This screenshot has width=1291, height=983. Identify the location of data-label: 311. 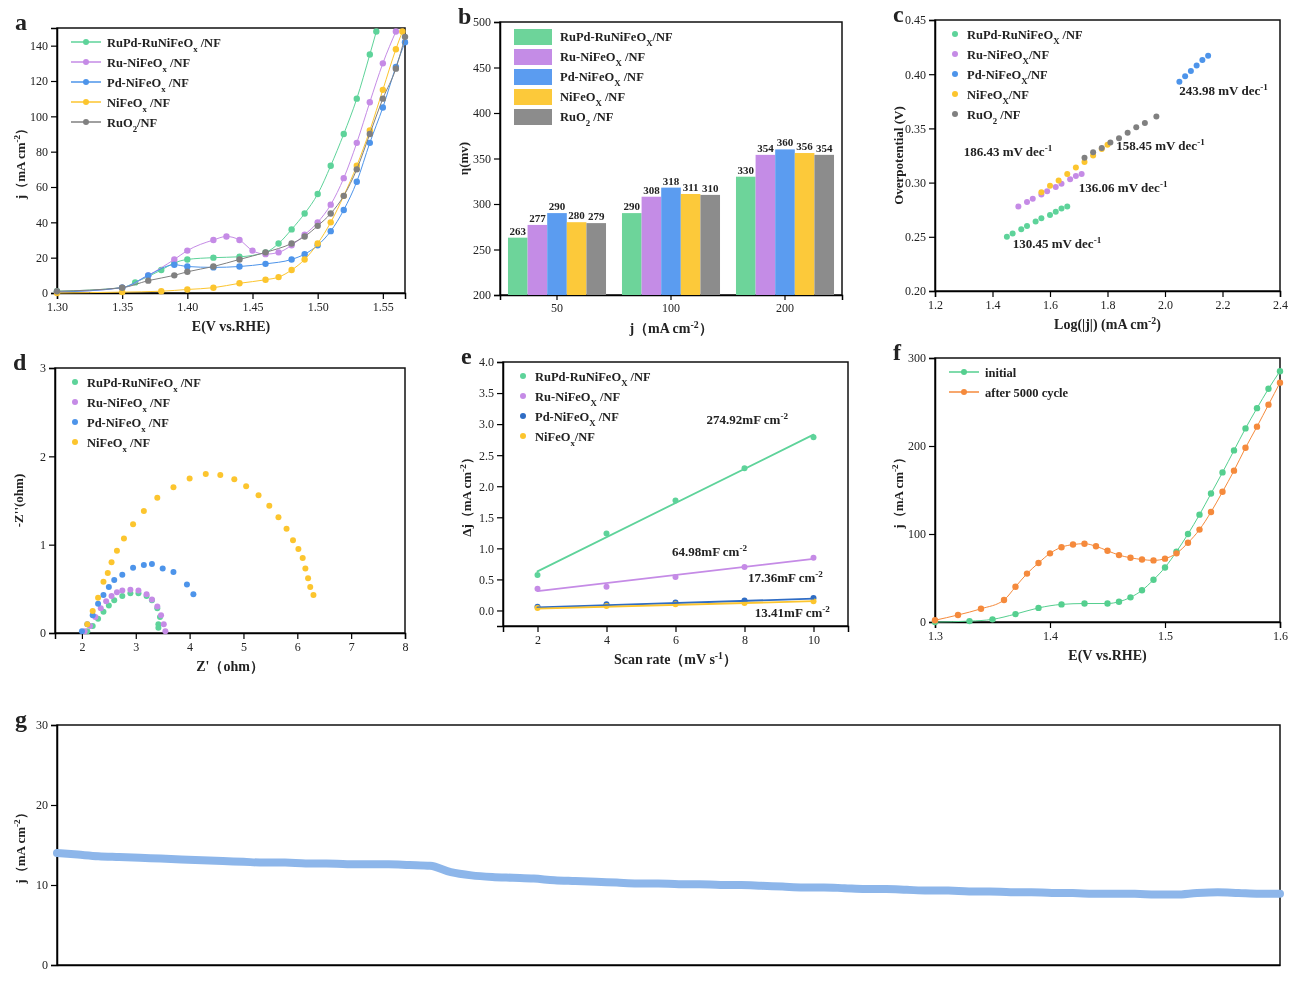
(690, 186).